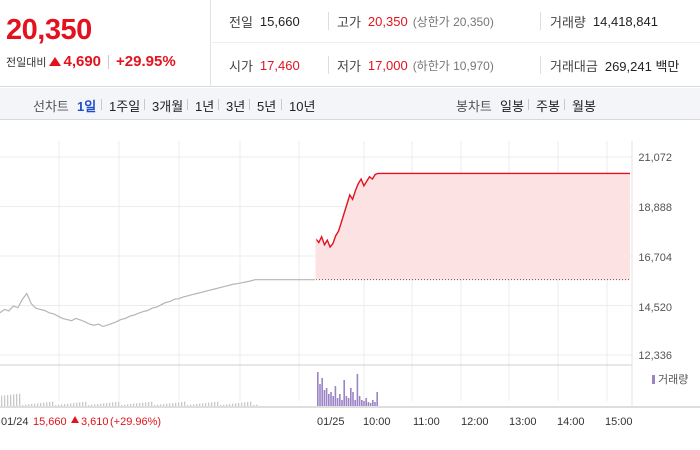  What do you see at coordinates (51, 106) in the screenshot?
I see `line-chart-label: 선차트` at bounding box center [51, 106].